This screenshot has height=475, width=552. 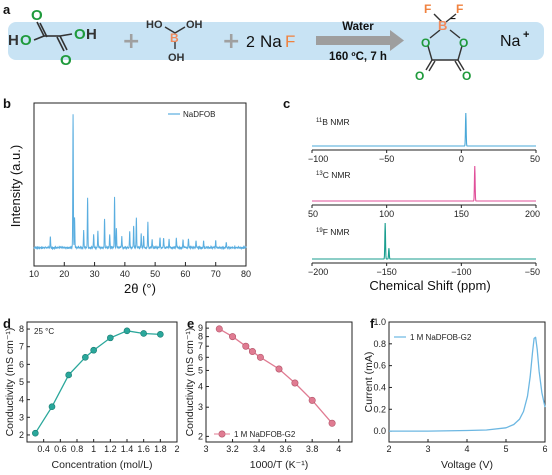 What do you see at coordinates (246, 274) in the screenshot?
I see `xrd-x-tick-label: 80` at bounding box center [246, 274].